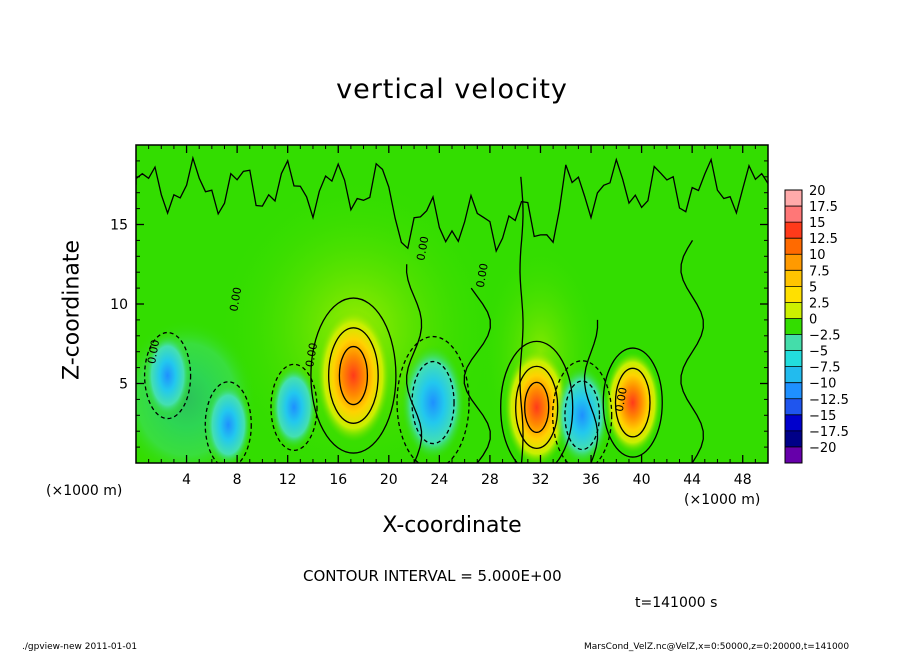 This screenshot has height=654, width=904. What do you see at coordinates (72, 310) in the screenshot?
I see `y-axis-label: Z-coordinate` at bounding box center [72, 310].